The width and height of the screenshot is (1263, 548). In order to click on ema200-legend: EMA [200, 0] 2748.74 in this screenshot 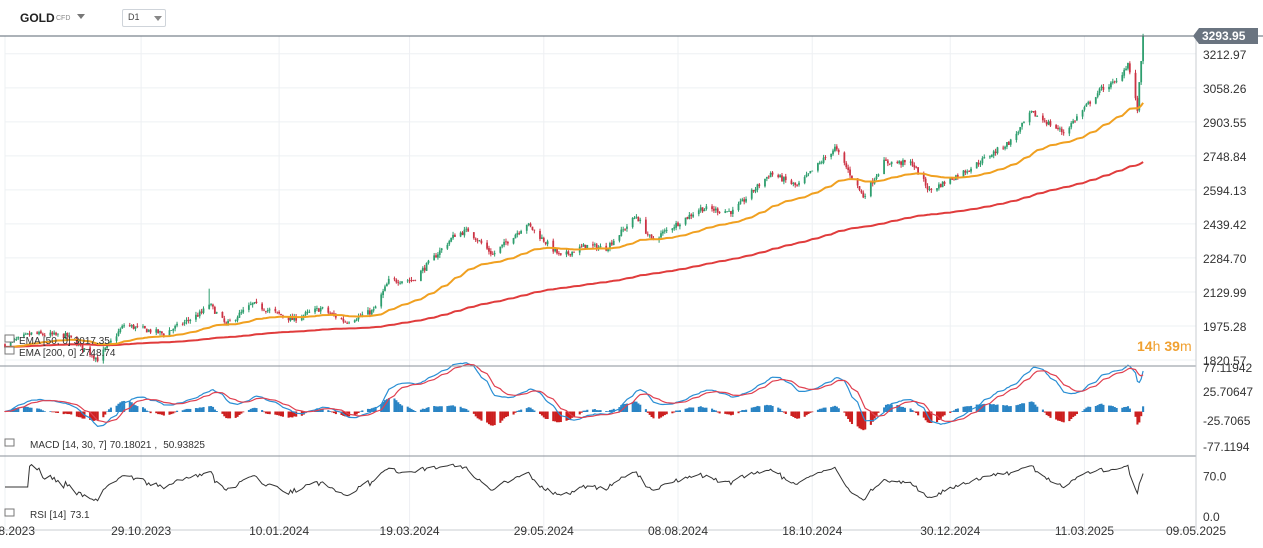, I will do `click(60, 352)`.